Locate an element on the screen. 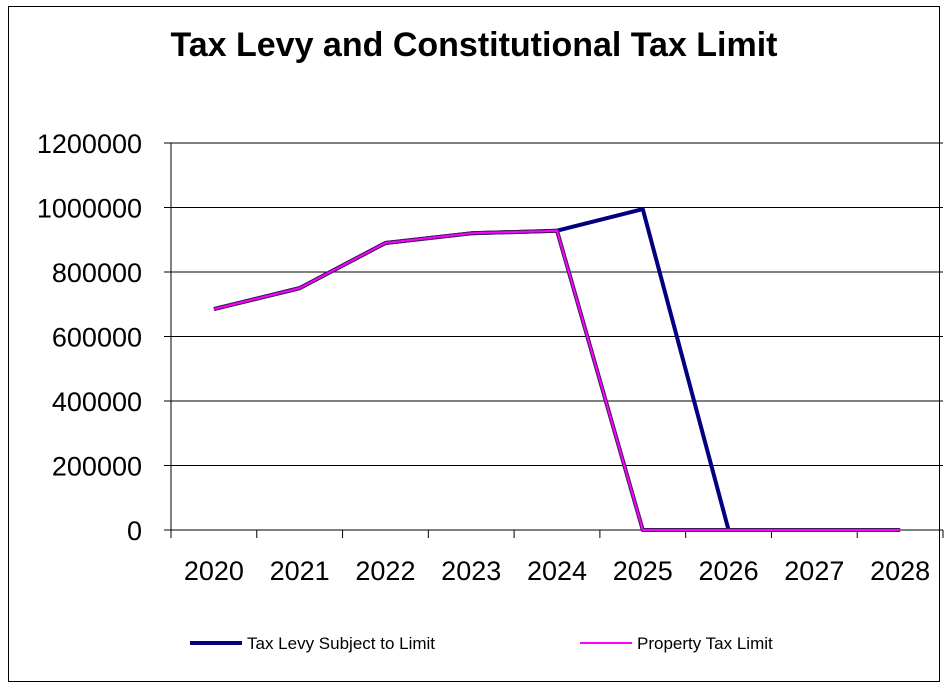  y-tick-label: 1200000 is located at coordinates (89, 144).